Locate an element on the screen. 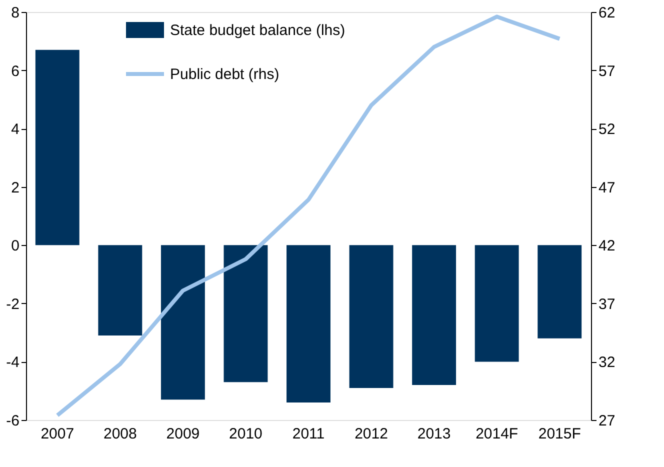  y2-tick-label: 62 is located at coordinates (607, 13).